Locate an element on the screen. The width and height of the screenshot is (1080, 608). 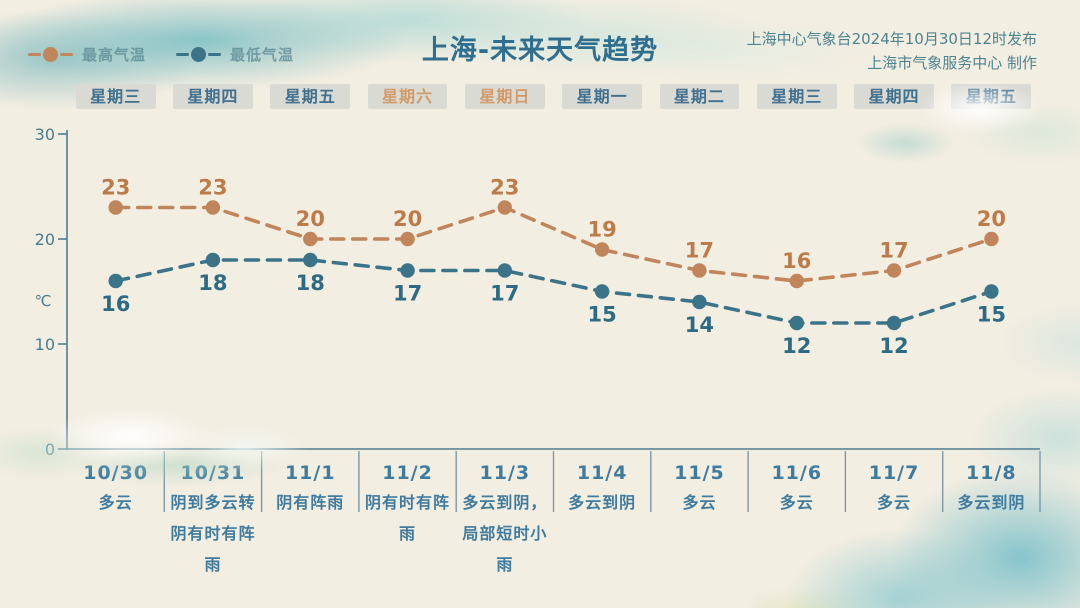
day-column-5: 11/4 多云到阴 is located at coordinates (602, 516).